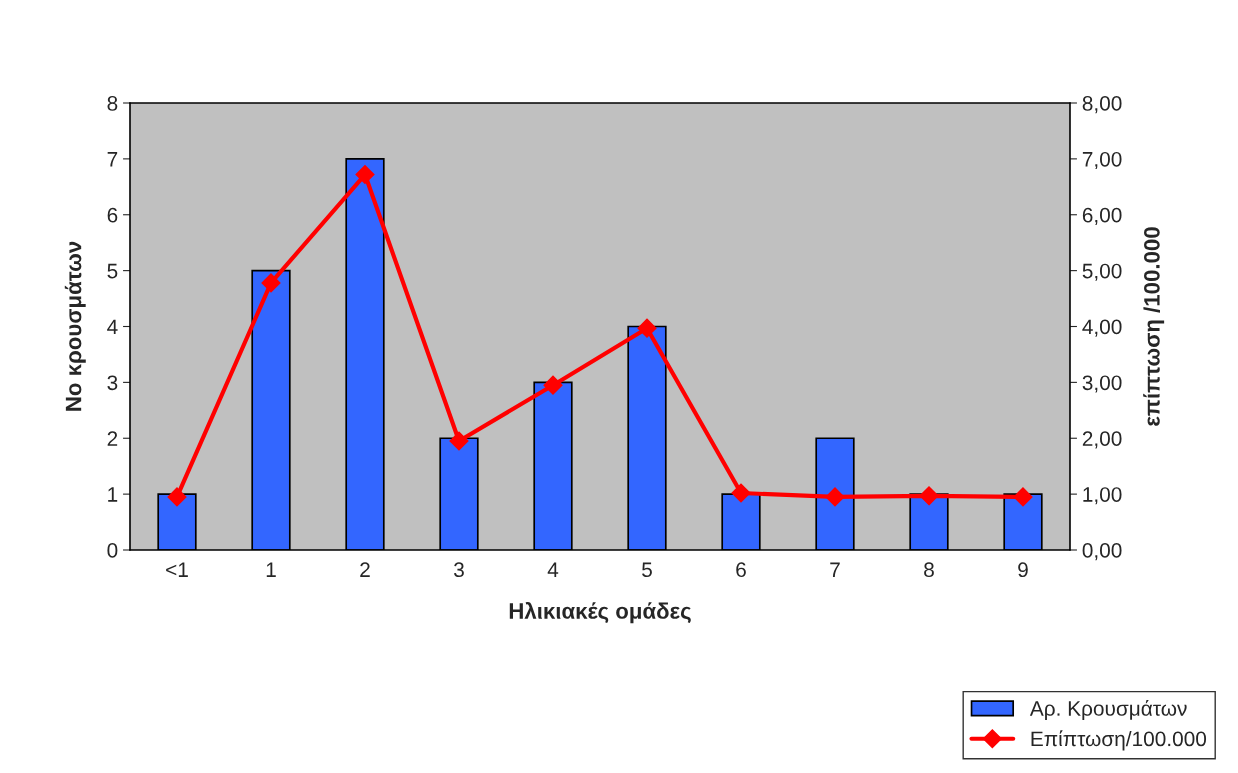  I want to click on y2-tick-label: 2,00, so click(1102, 440).